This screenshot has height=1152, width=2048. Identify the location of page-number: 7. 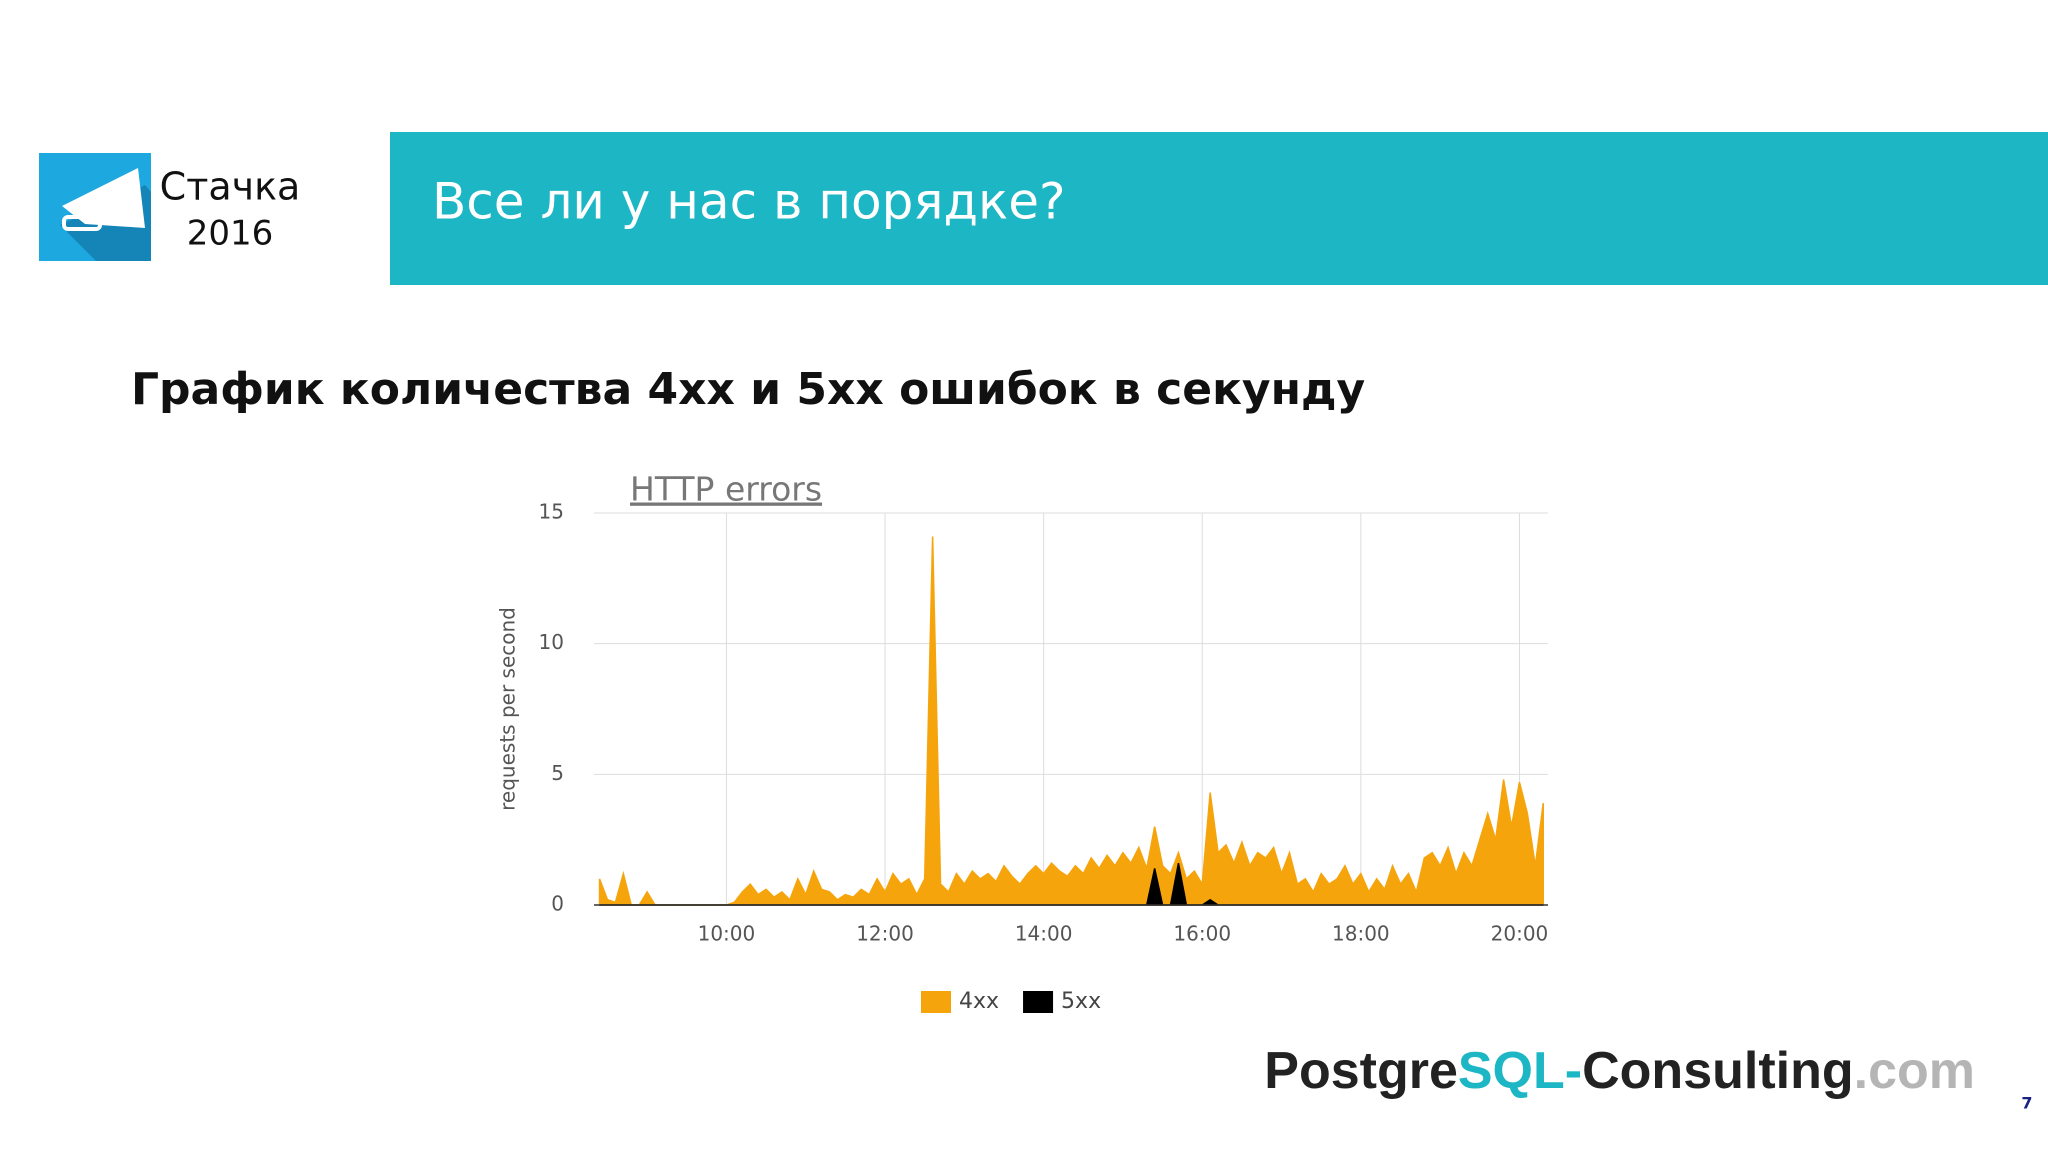
(2026, 1103).